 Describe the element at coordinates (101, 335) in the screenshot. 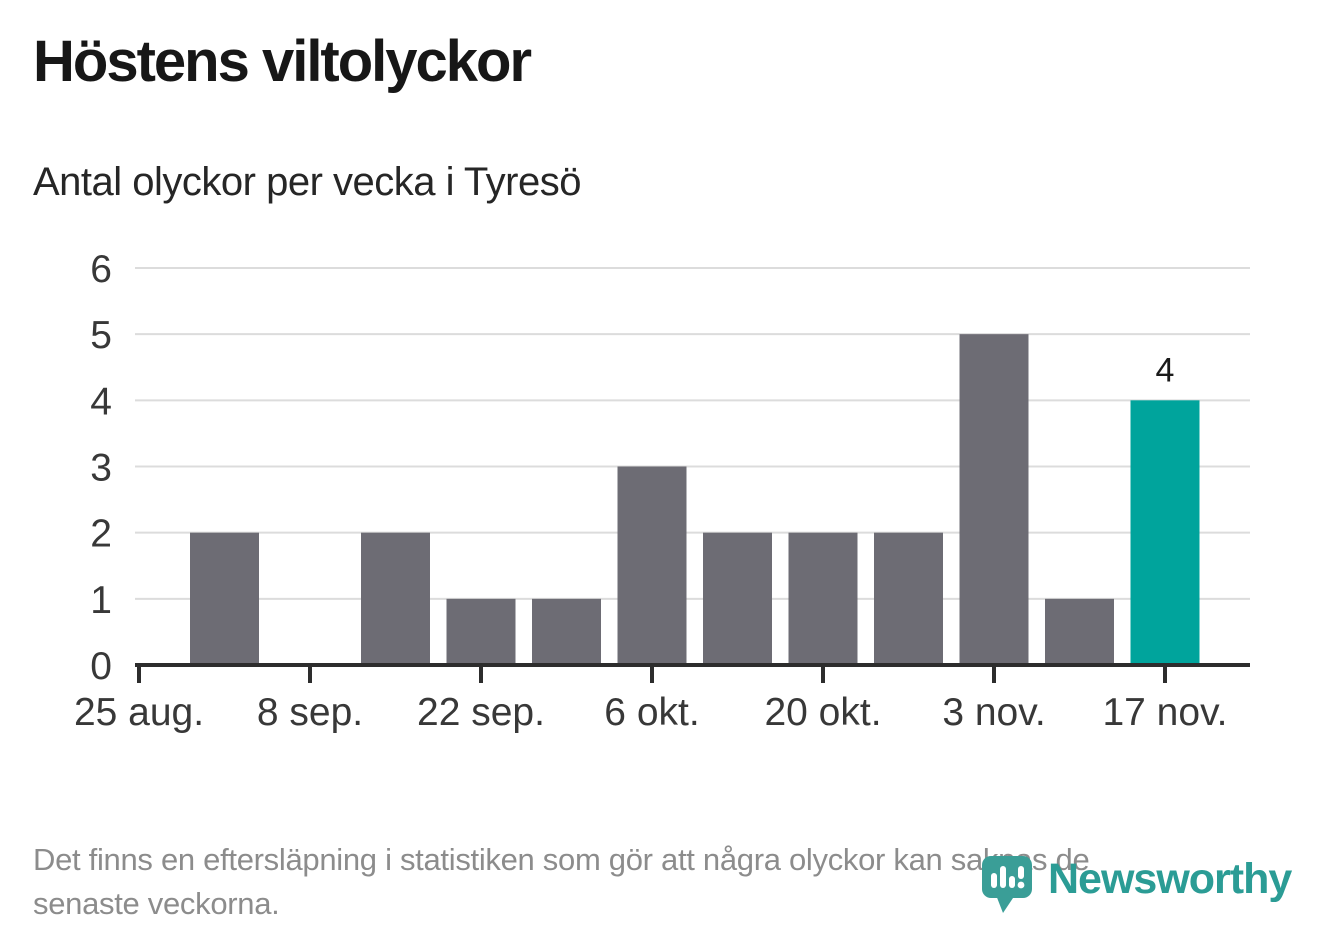

I see `y-tick-label: 5` at that location.